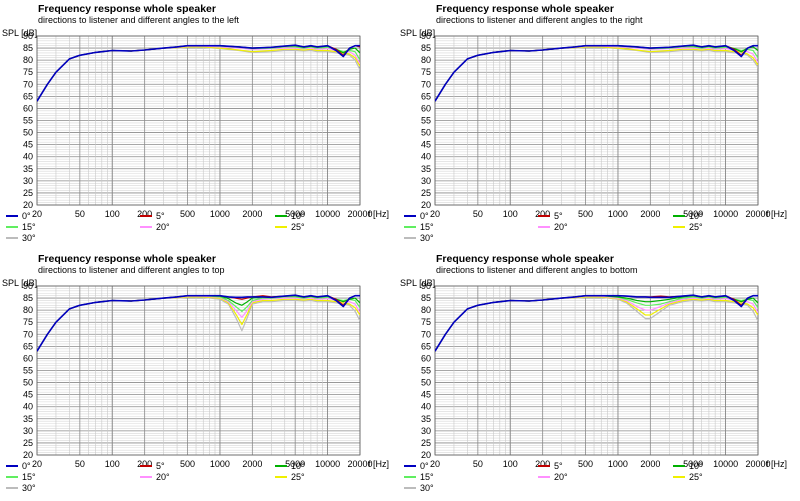  Describe the element at coordinates (112, 214) in the screenshot. I see `x-tick-label: 100` at that location.